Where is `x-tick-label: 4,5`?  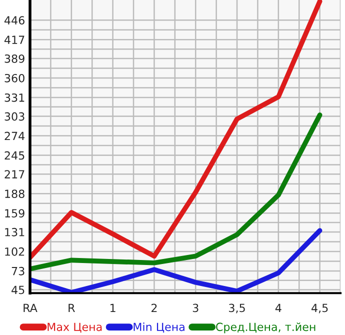
x-tick-label: 4,5 is located at coordinates (320, 309).